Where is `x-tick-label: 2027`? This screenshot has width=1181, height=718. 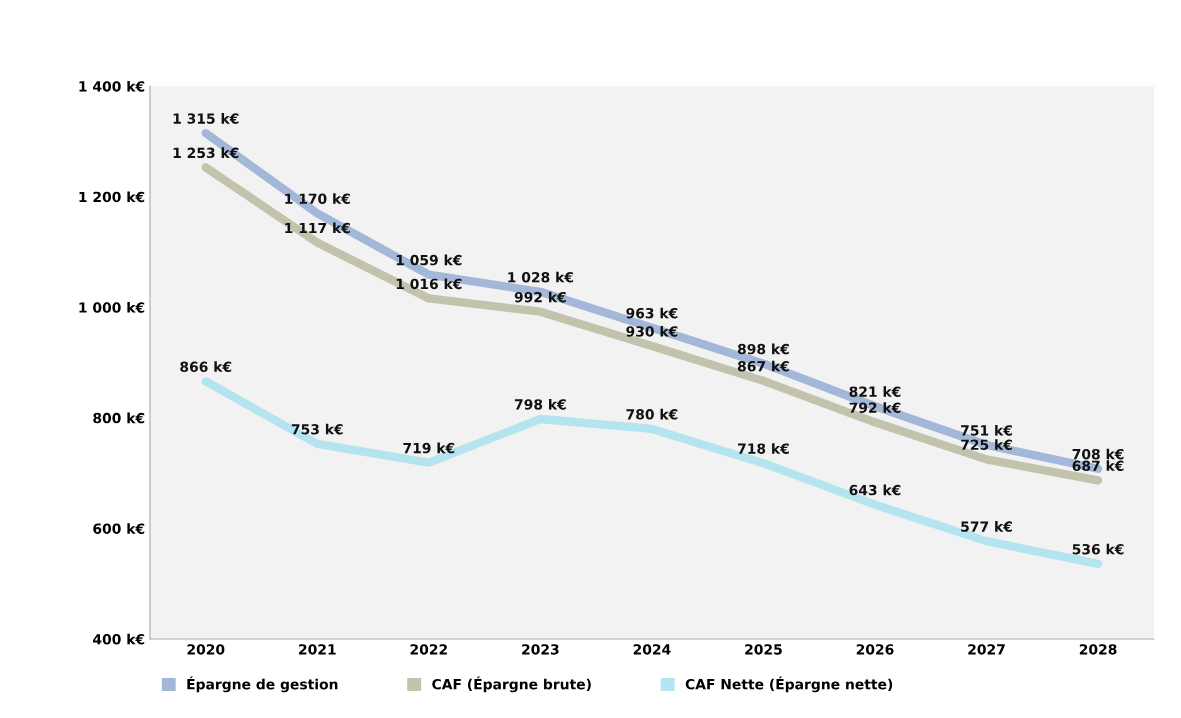
x-tick-label: 2027 is located at coordinates (986, 649).